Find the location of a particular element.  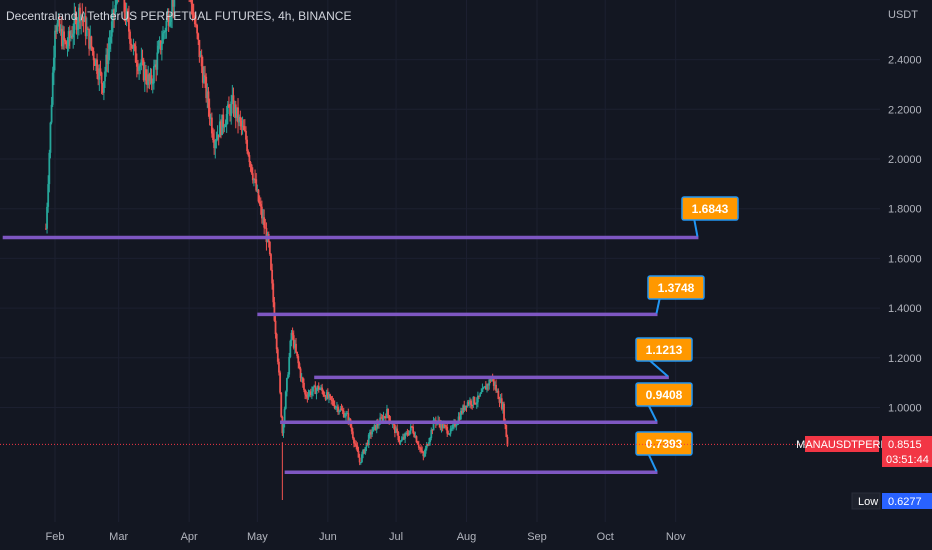

time-tick-label: Mar is located at coordinates (118, 537).